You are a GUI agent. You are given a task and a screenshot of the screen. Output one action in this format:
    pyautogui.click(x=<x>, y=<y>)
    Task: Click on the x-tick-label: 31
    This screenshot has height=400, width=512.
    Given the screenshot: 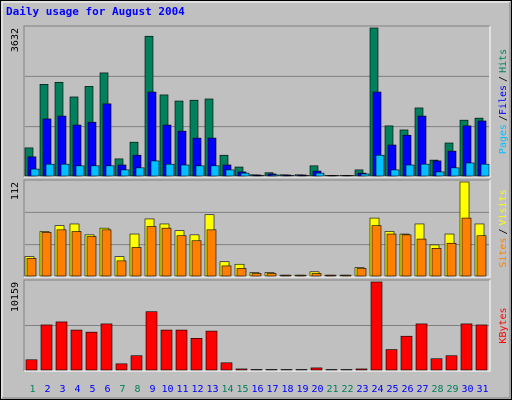 What is the action you would take?
    pyautogui.click(x=482, y=389)
    